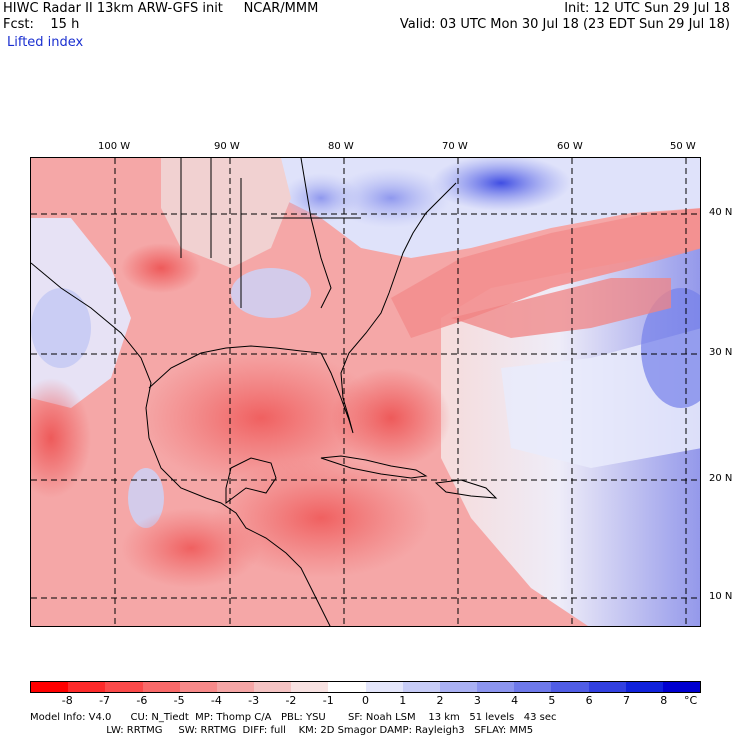 Image resolution: width=740 pixels, height=740 pixels. Describe the element at coordinates (647, 8) in the screenshot. I see `header-init-time: Init: 12 UTC Sun 29 Jul 18` at that location.